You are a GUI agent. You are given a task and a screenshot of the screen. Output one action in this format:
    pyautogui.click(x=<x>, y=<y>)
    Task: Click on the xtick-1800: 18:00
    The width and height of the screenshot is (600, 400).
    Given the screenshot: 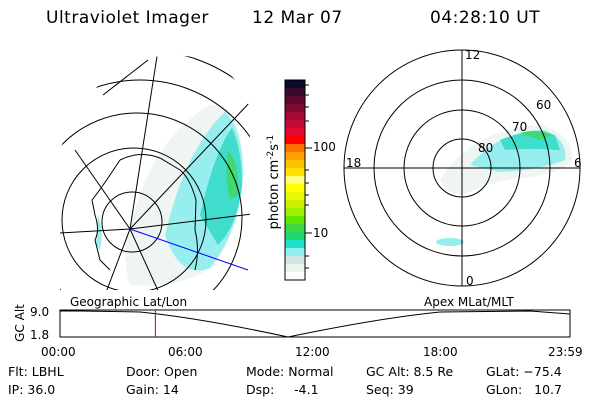 What is the action you would take?
    pyautogui.click(x=440, y=352)
    